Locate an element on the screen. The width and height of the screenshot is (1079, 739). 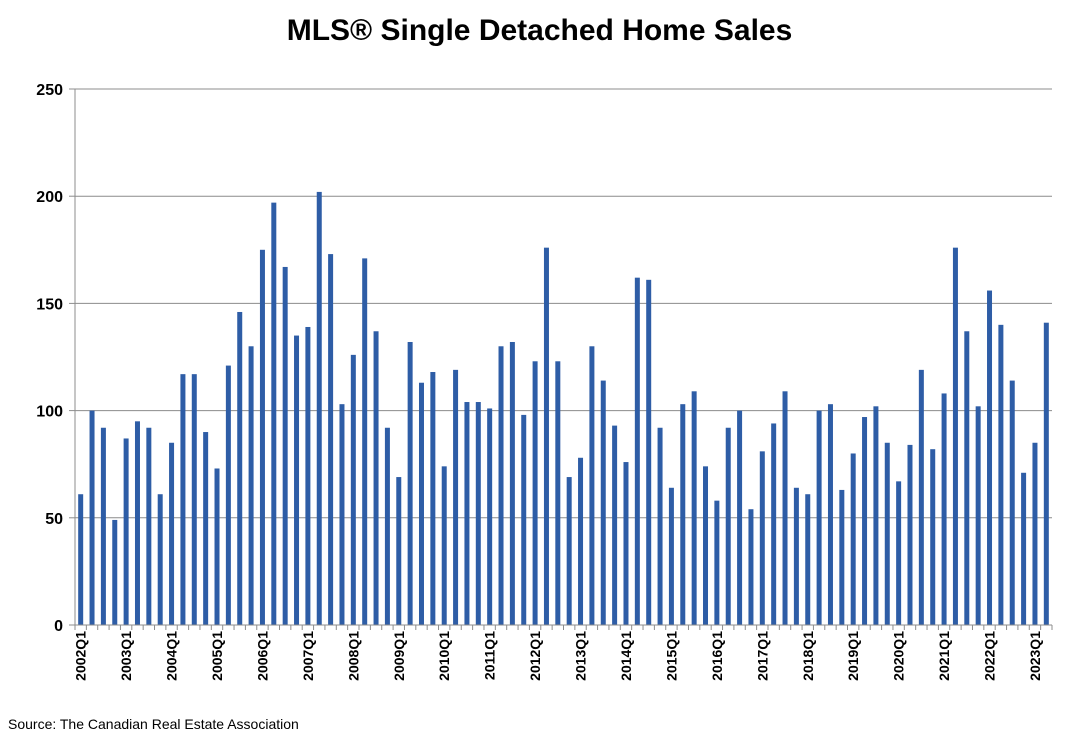
bar-2008Q1 is located at coordinates (353, 489).